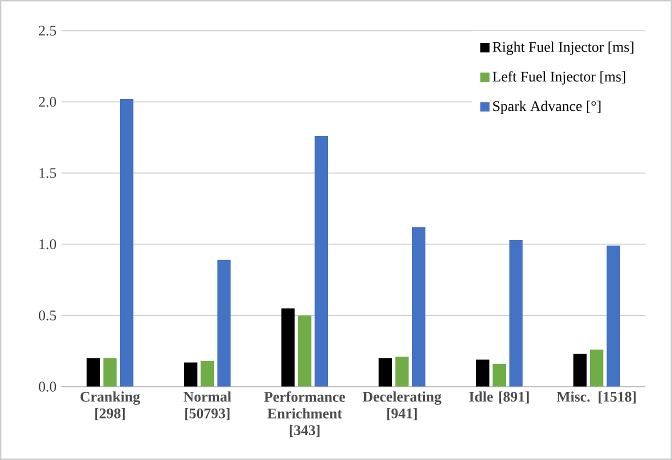 The width and height of the screenshot is (672, 460). What do you see at coordinates (596, 397) in the screenshot?
I see `x-tick-label: Misc. [1518]` at bounding box center [596, 397].